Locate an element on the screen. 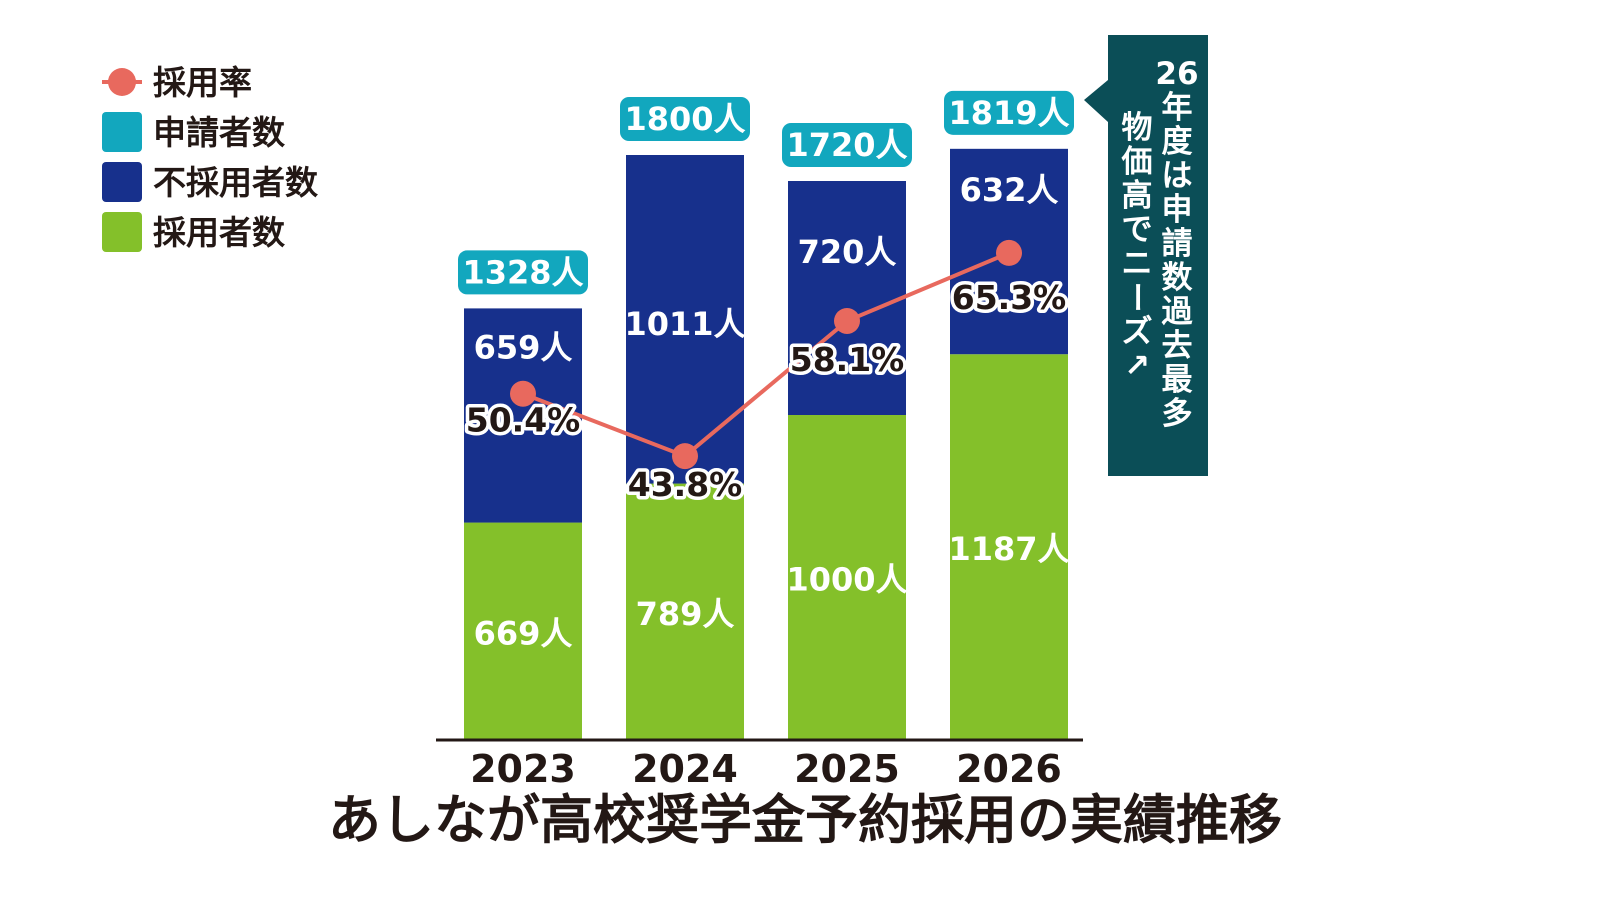 The image size is (1600, 904). total-label-2024: 1800人 is located at coordinates (684, 119).